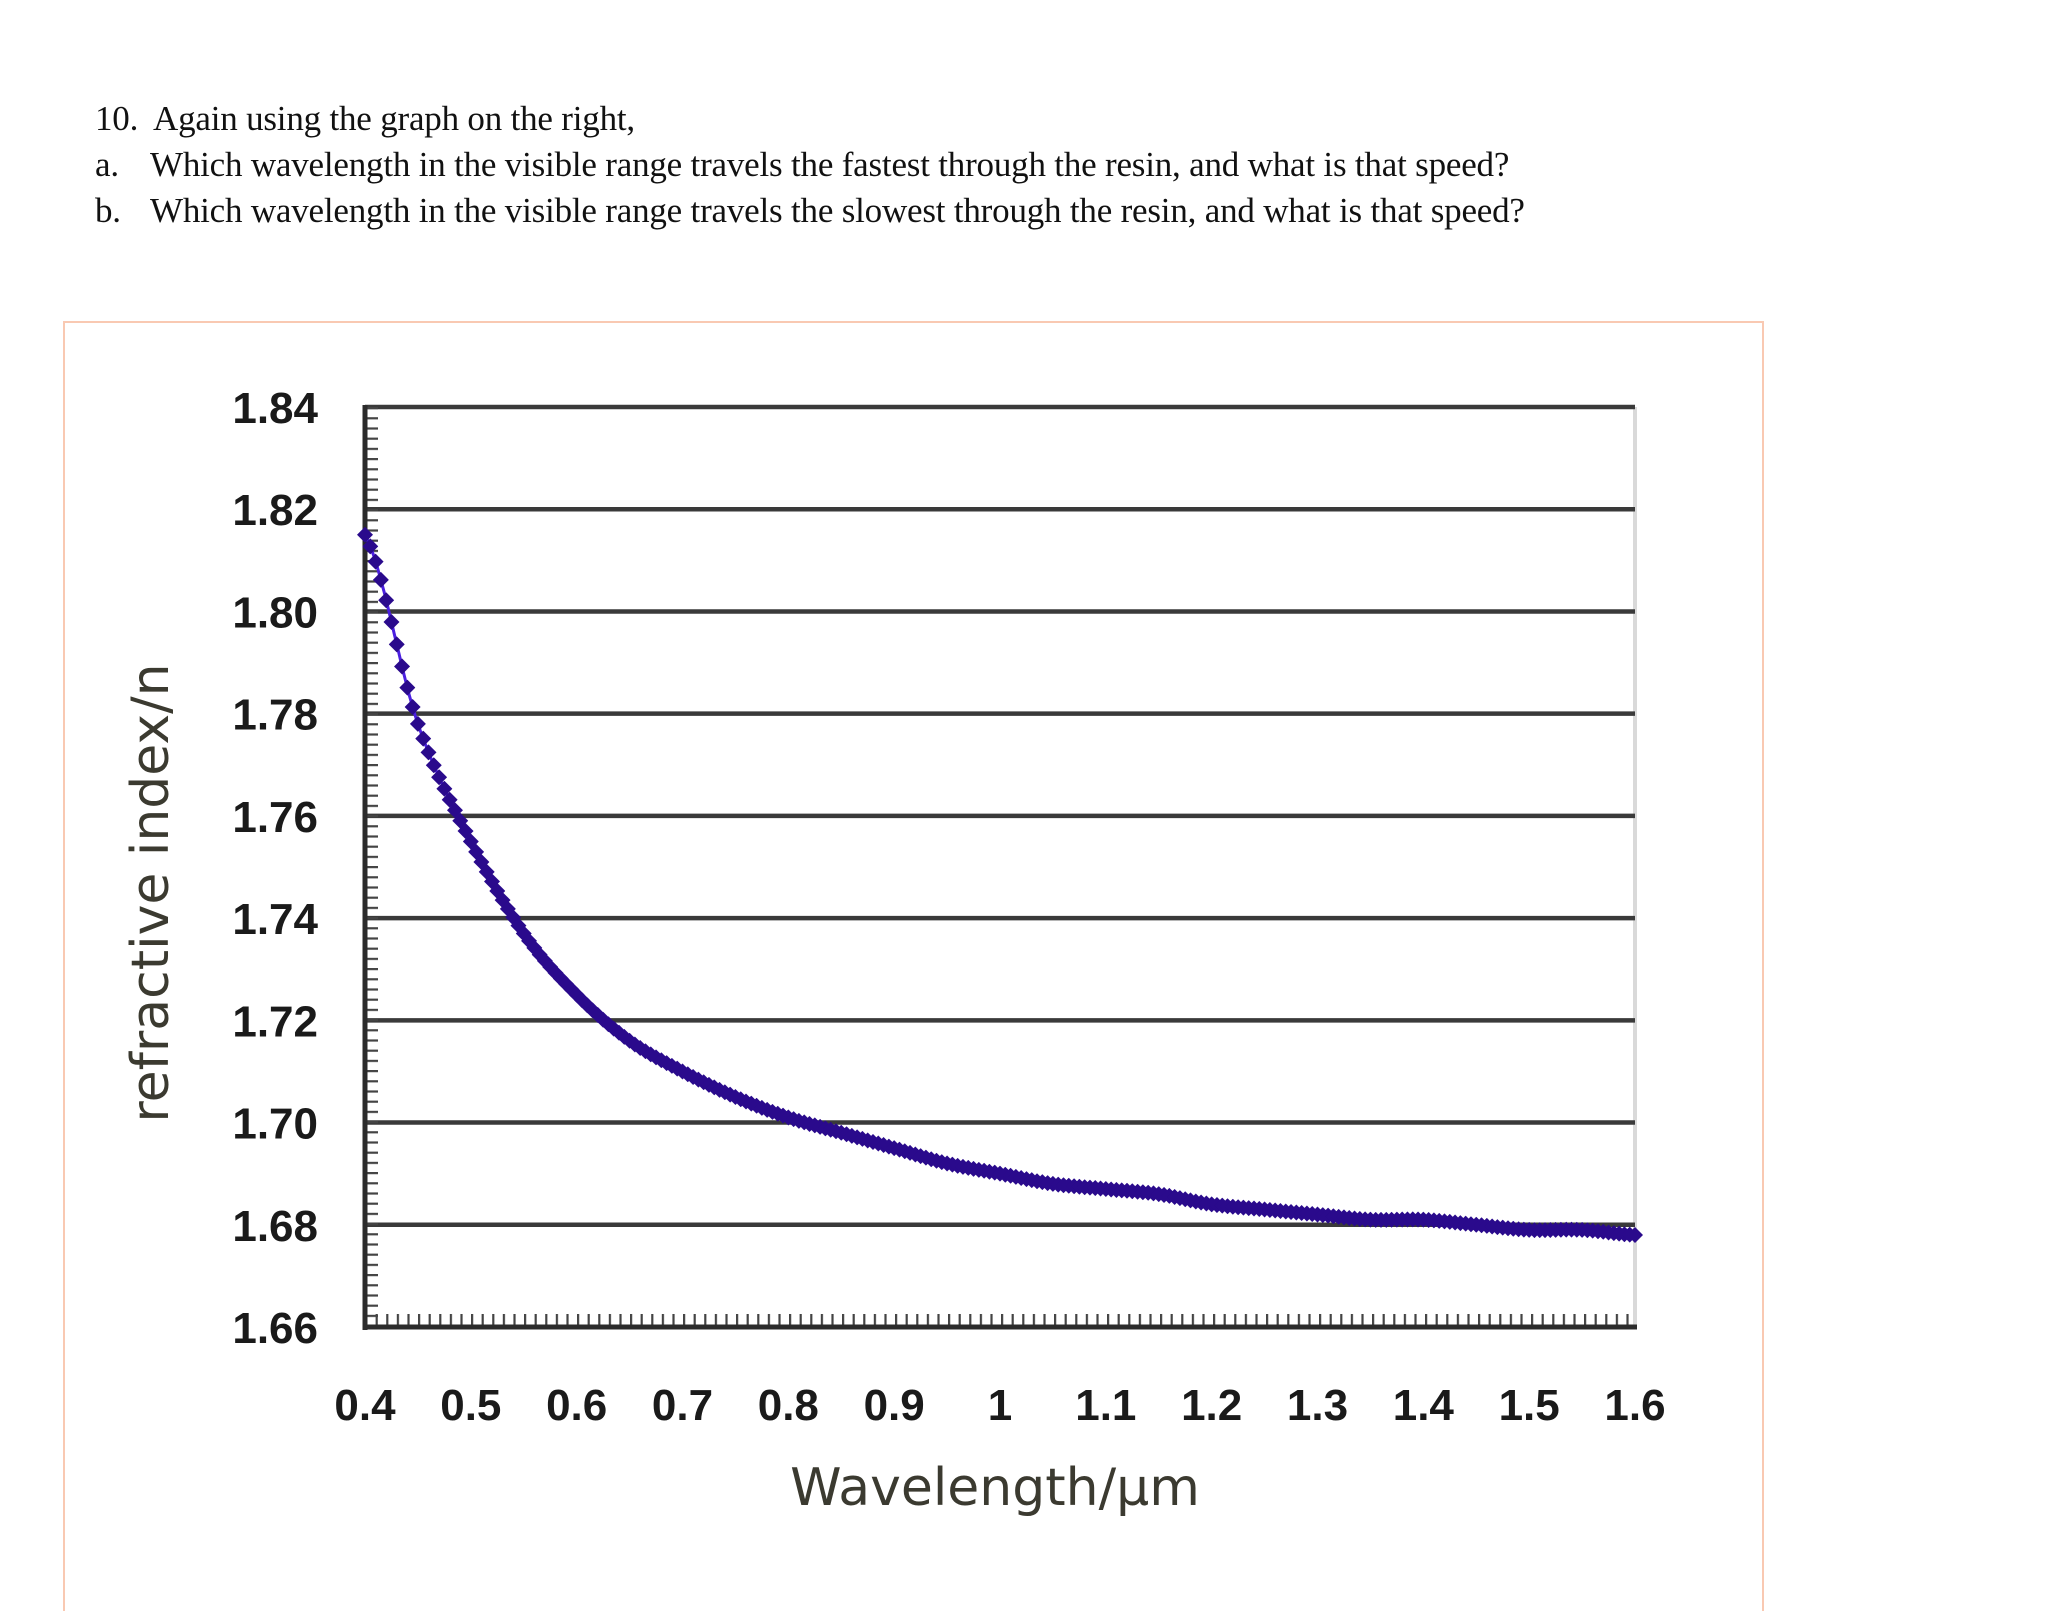 The image size is (2046, 1611). What do you see at coordinates (275, 868) in the screenshot?
I see `y-axis-tick-labels: 1.84 1.82 1.80 1.78 1.76 1.74 1.72 1.70 1.68 1.66` at bounding box center [275, 868].